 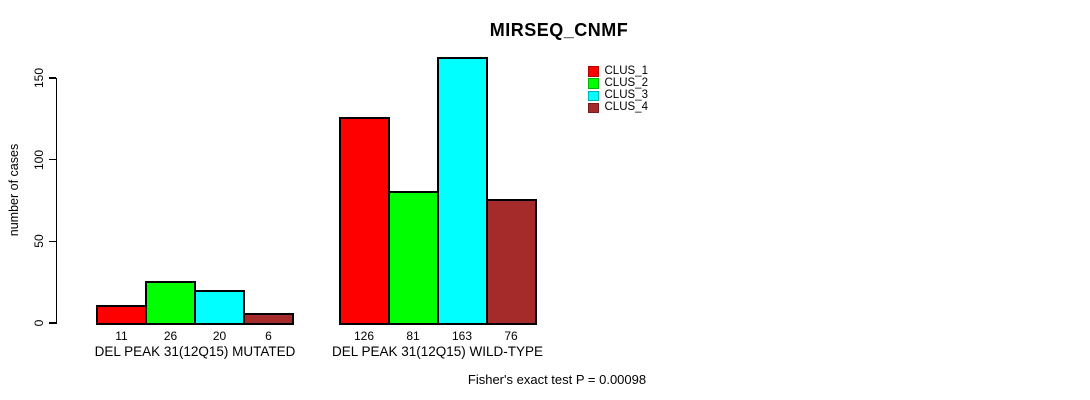 What do you see at coordinates (413, 336) in the screenshot?
I see `bar-value-label: 81` at bounding box center [413, 336].